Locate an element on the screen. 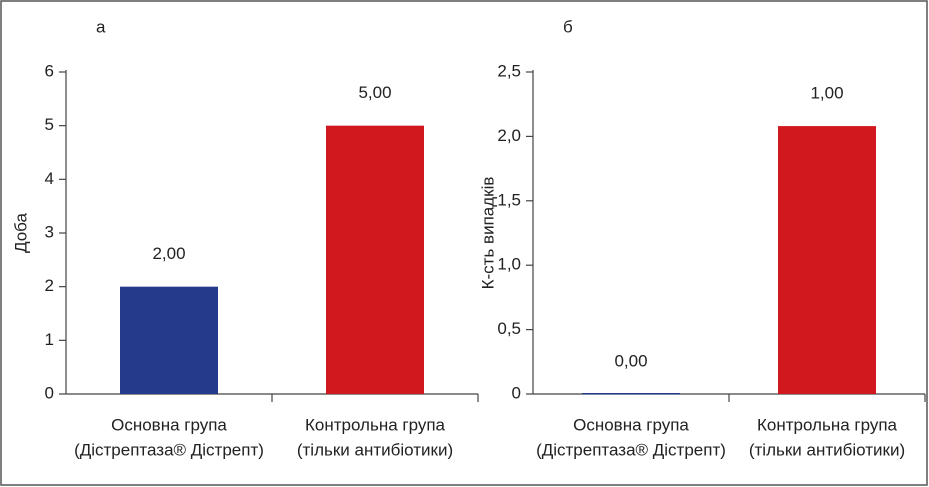 This screenshot has height=487, width=929. value-label: 5,00 is located at coordinates (374, 92).